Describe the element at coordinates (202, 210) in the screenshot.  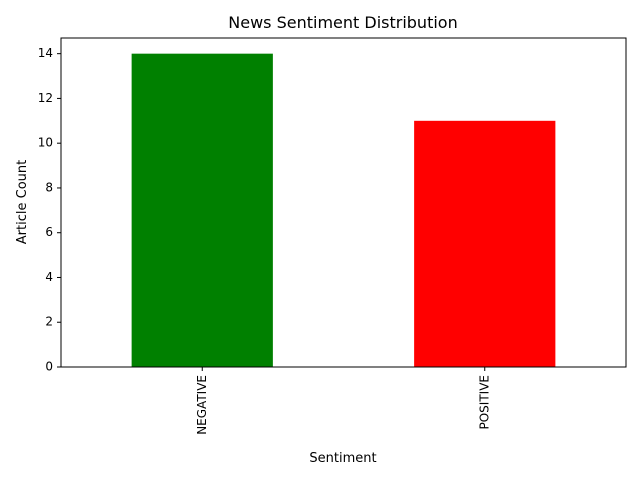
I see `bar-negative` at that location.